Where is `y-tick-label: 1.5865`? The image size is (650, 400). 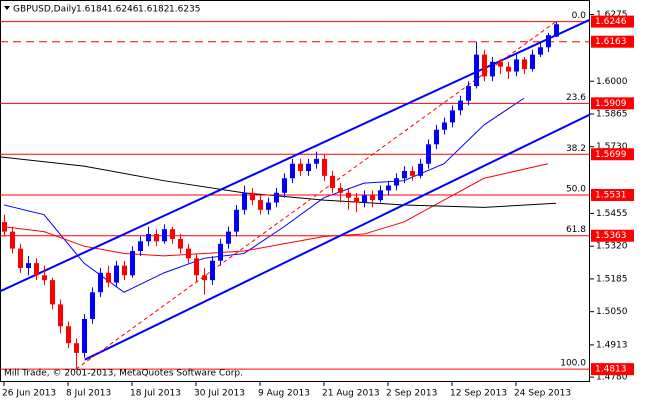 y-tick-label: 1.5865 is located at coordinates (612, 114).